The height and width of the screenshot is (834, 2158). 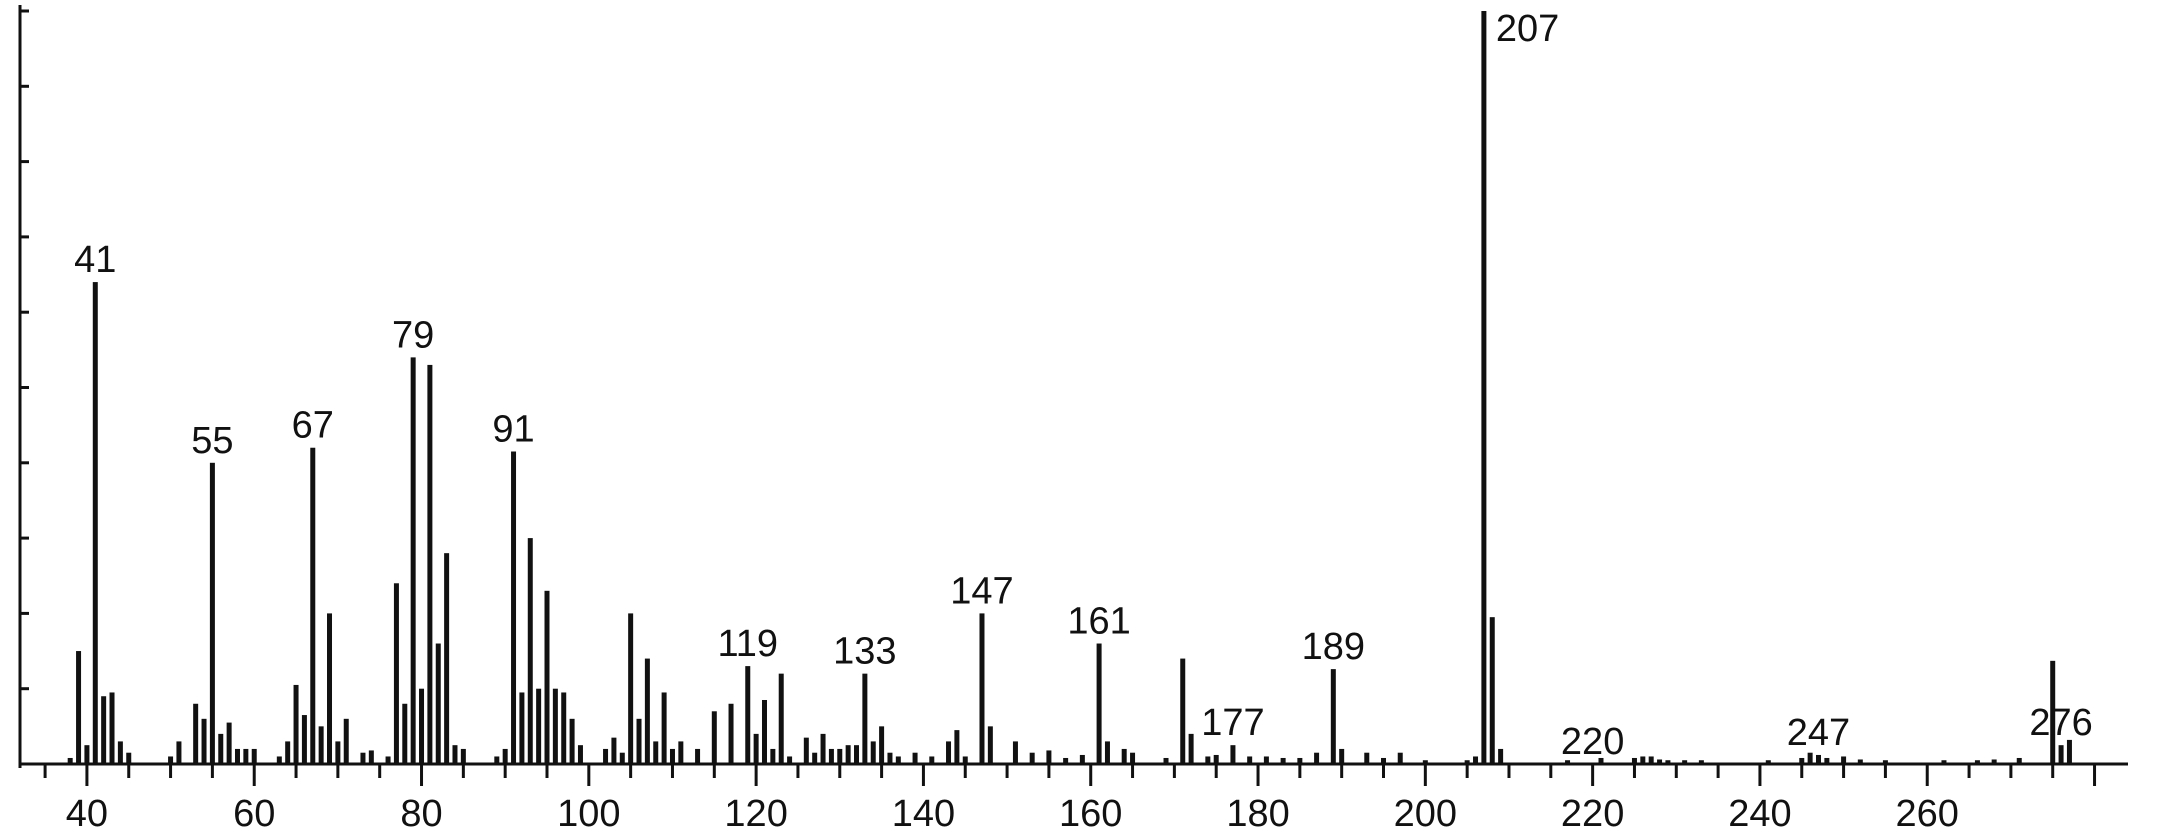 What do you see at coordinates (588, 813) in the screenshot?
I see `x-tick-label: 100` at bounding box center [588, 813].